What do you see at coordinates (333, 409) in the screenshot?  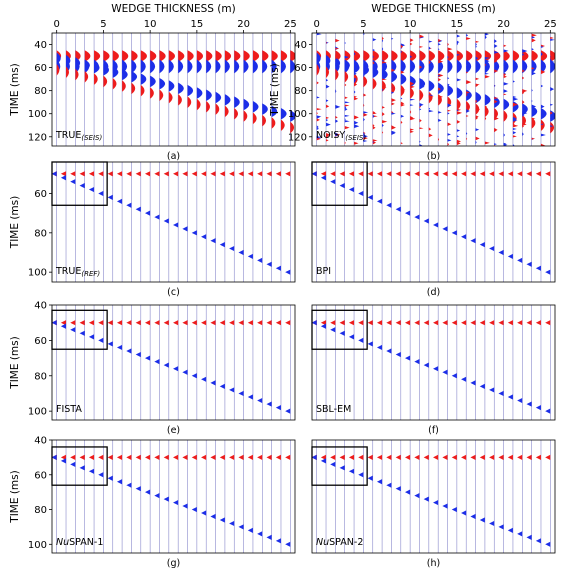 I see `panel-label-main: SBL-EM` at bounding box center [333, 409].